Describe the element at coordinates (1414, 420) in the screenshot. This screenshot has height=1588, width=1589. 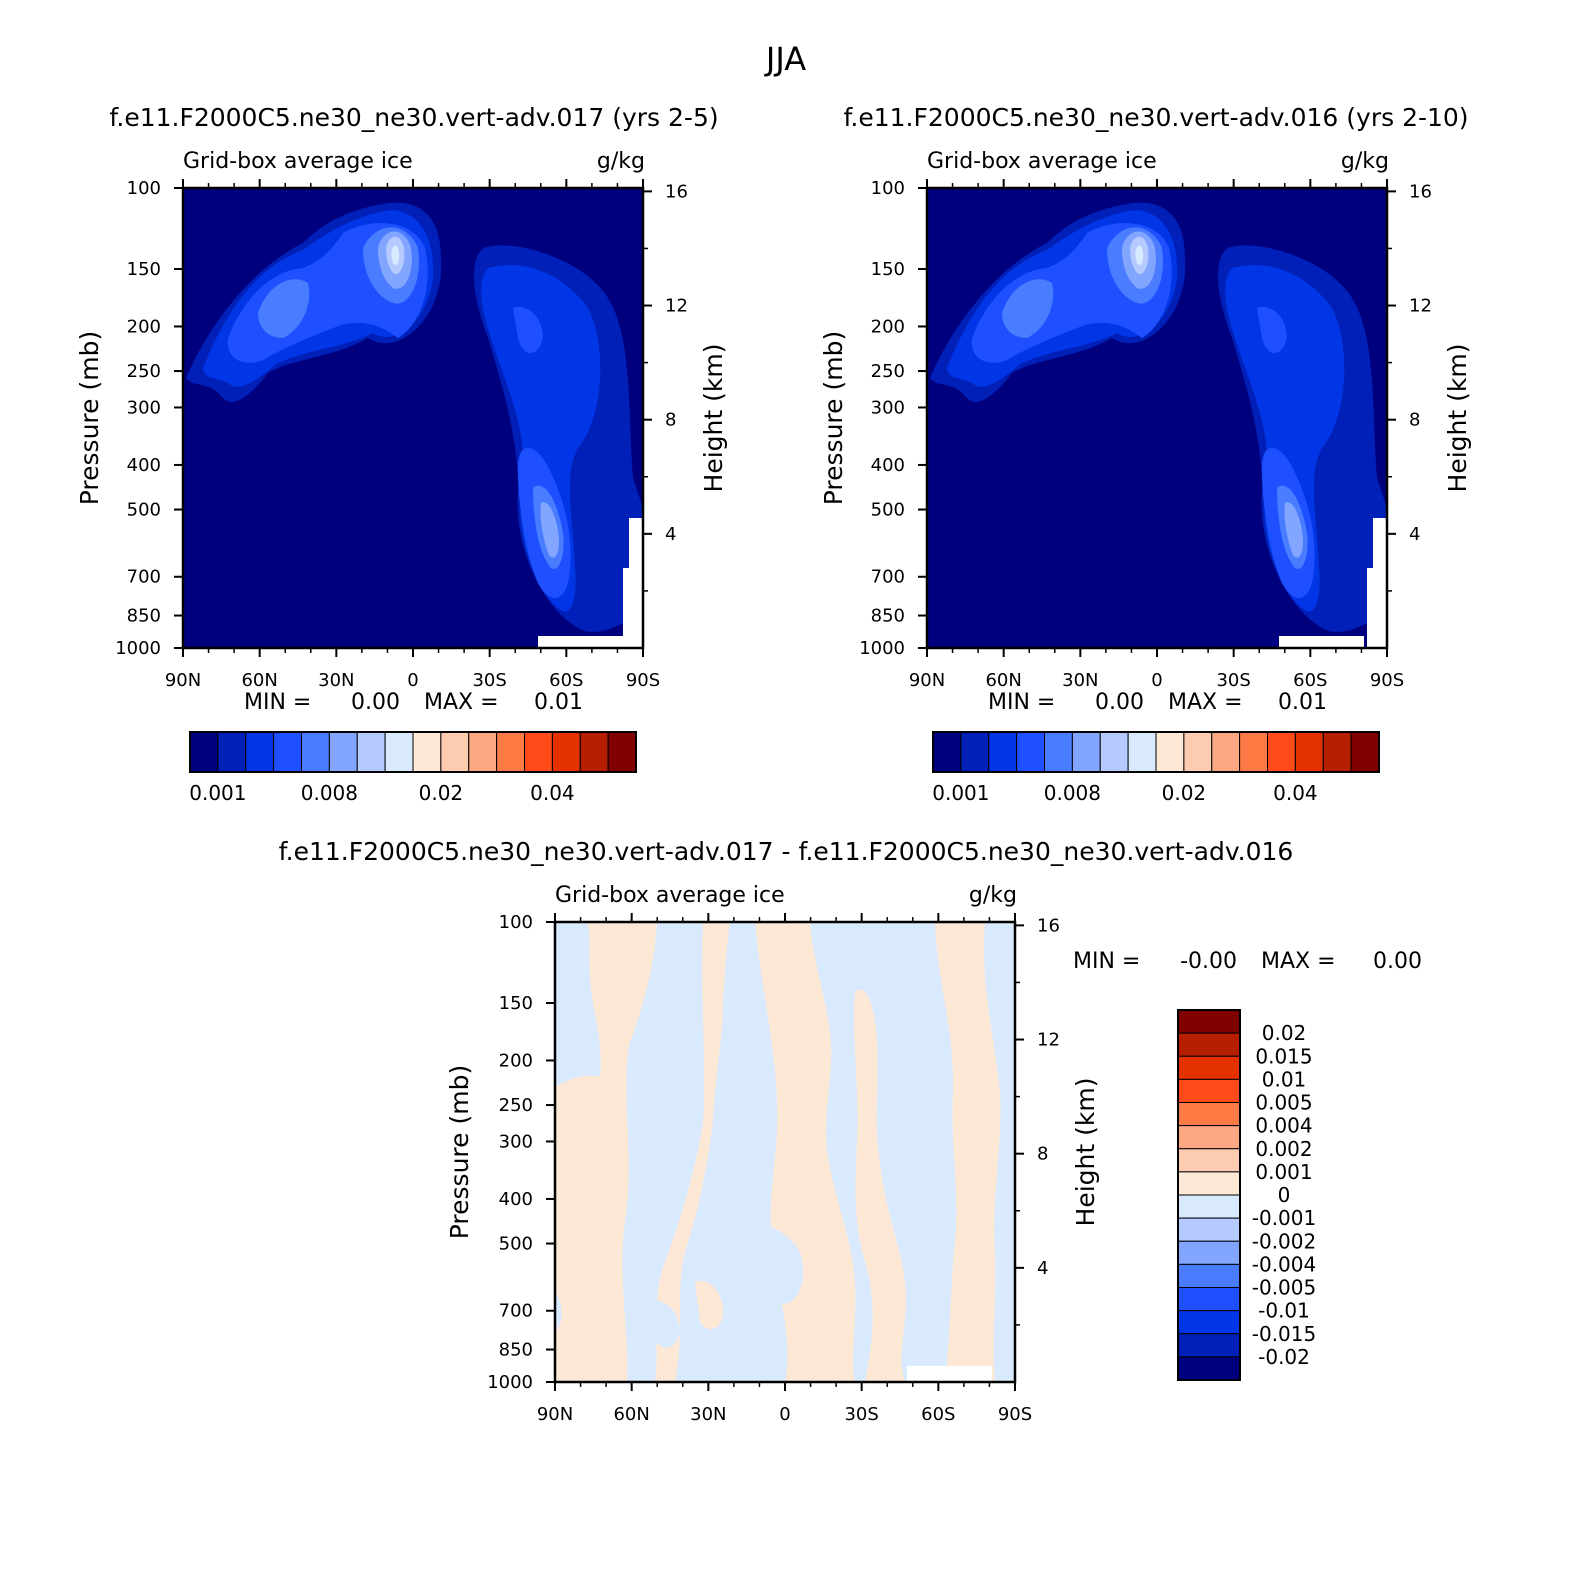
I see `y-right-tick-label: 8` at that location.